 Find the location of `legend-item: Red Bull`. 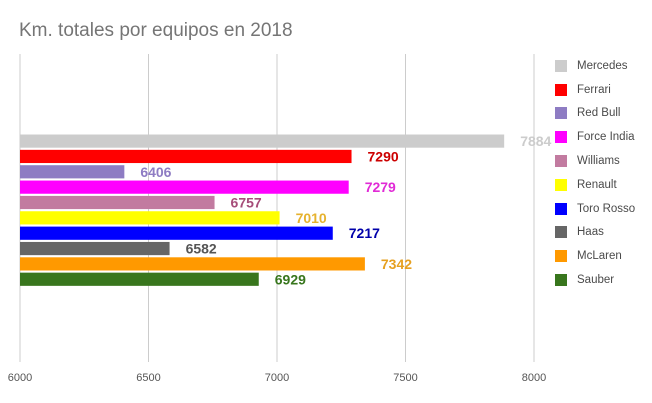

legend-item: Red Bull is located at coordinates (595, 114).